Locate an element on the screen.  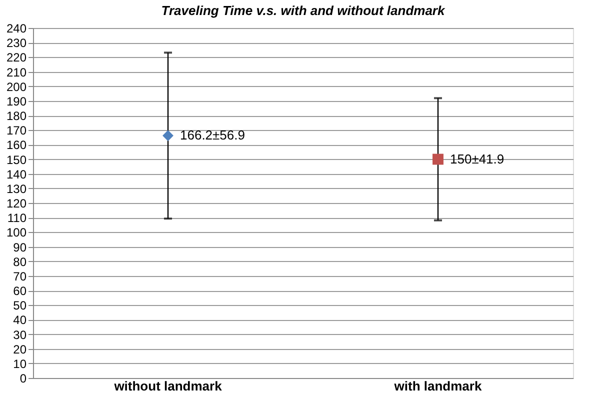
y-tick-label: 100 is located at coordinates (16, 233).